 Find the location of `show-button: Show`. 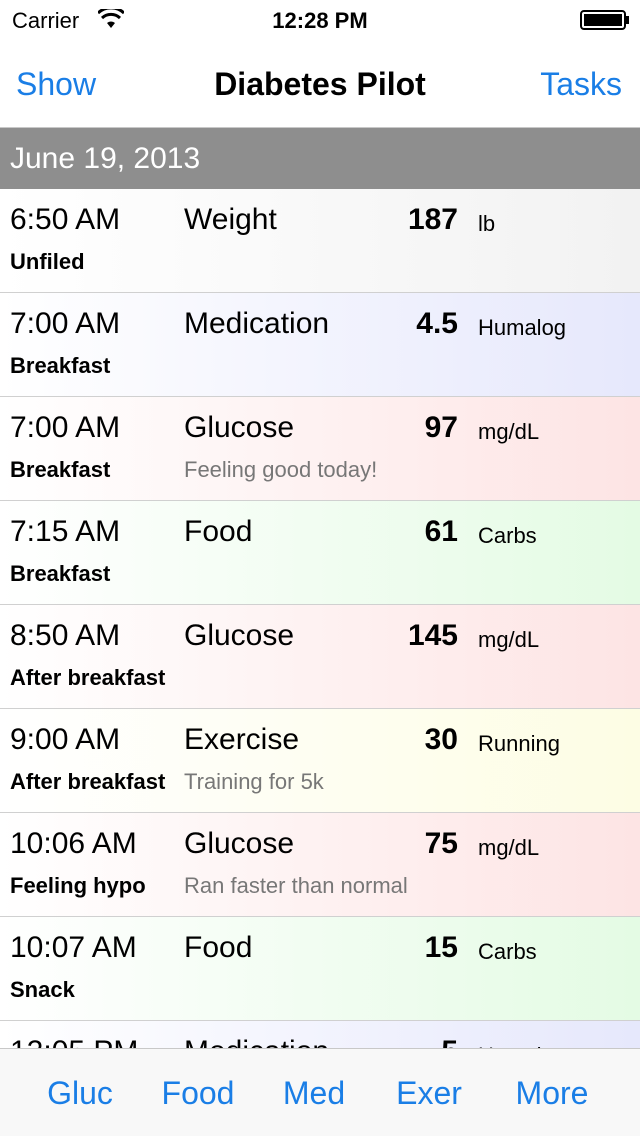

show-button: Show is located at coordinates (56, 84).